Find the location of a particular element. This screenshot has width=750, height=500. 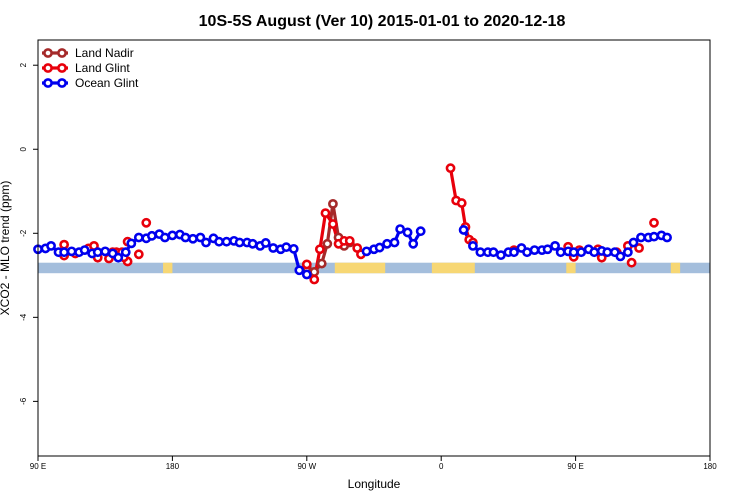

y-tick-label: 2 is located at coordinates (23, 64).